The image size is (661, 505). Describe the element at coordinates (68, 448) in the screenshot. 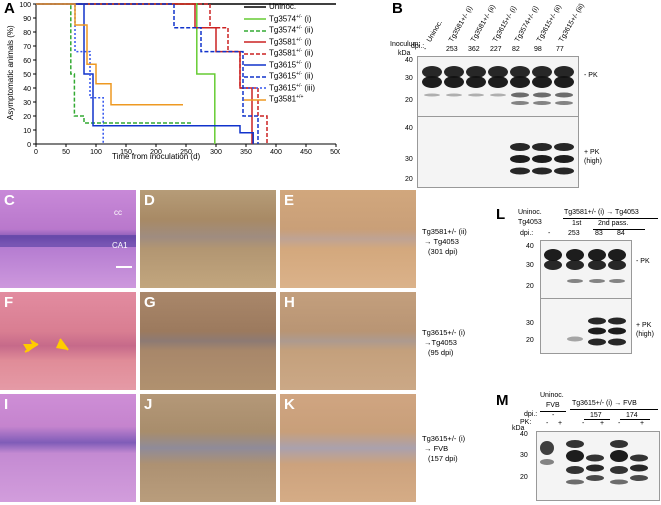

I see `histology-he-i` at that location.